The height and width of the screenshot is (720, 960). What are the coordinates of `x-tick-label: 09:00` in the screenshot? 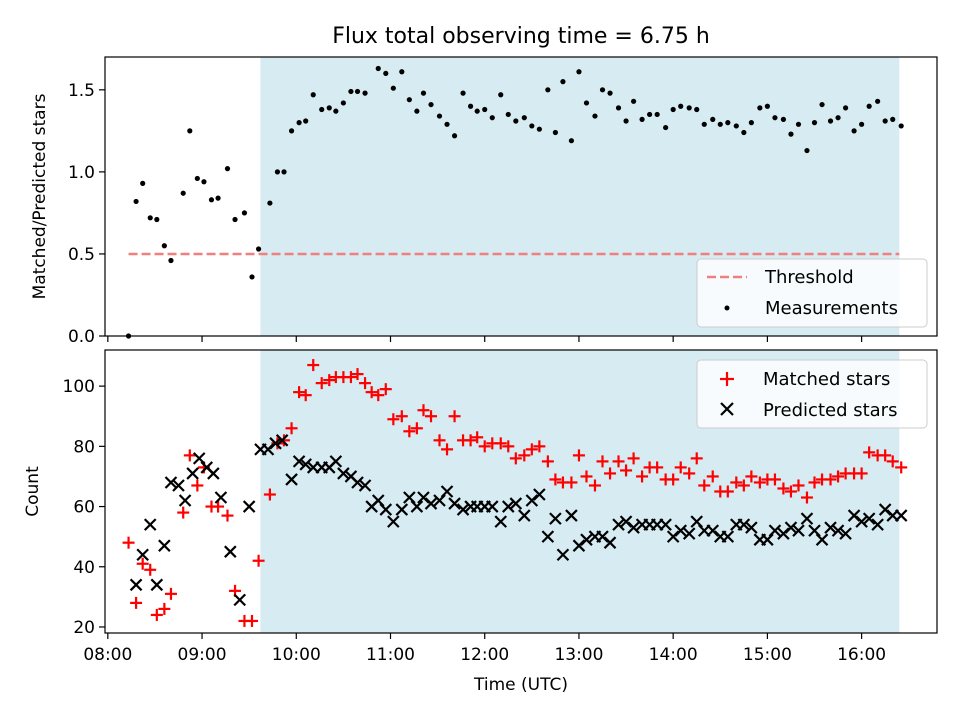 It's located at (202, 655).